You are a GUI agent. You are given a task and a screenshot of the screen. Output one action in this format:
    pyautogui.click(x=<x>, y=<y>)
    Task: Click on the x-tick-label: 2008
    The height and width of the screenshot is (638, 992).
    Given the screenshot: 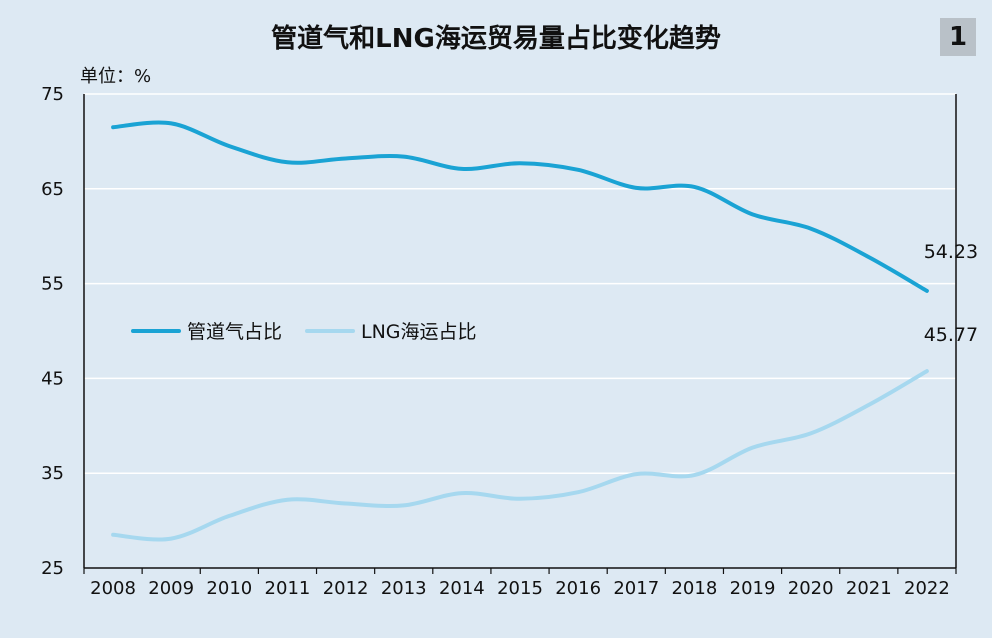 What is the action you would take?
    pyautogui.click(x=113, y=588)
    